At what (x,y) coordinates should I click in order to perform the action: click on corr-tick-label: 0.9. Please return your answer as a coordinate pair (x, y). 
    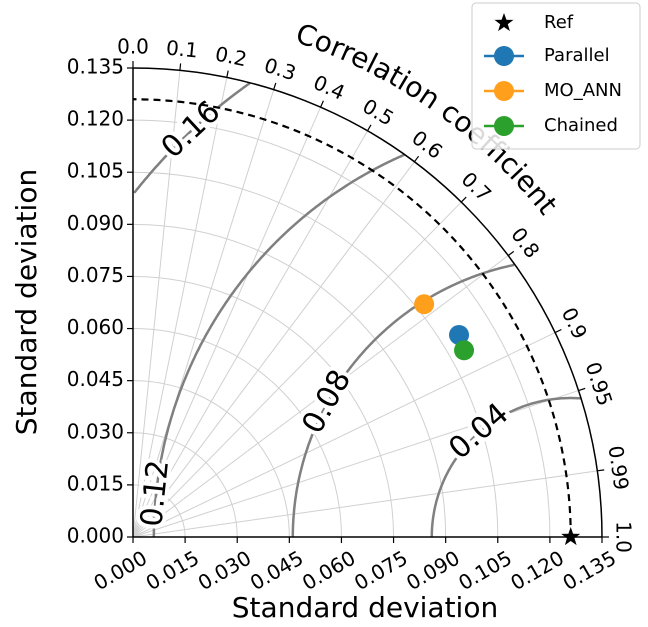
    Looking at the image, I should click on (574, 323).